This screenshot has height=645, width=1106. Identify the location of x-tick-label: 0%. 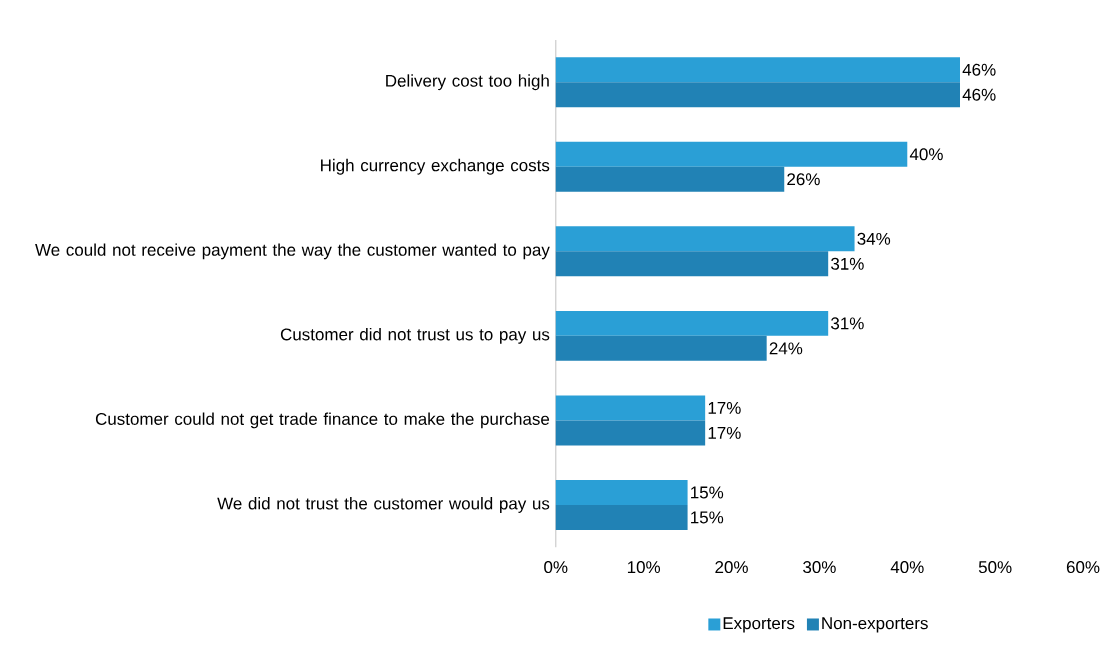
(556, 567).